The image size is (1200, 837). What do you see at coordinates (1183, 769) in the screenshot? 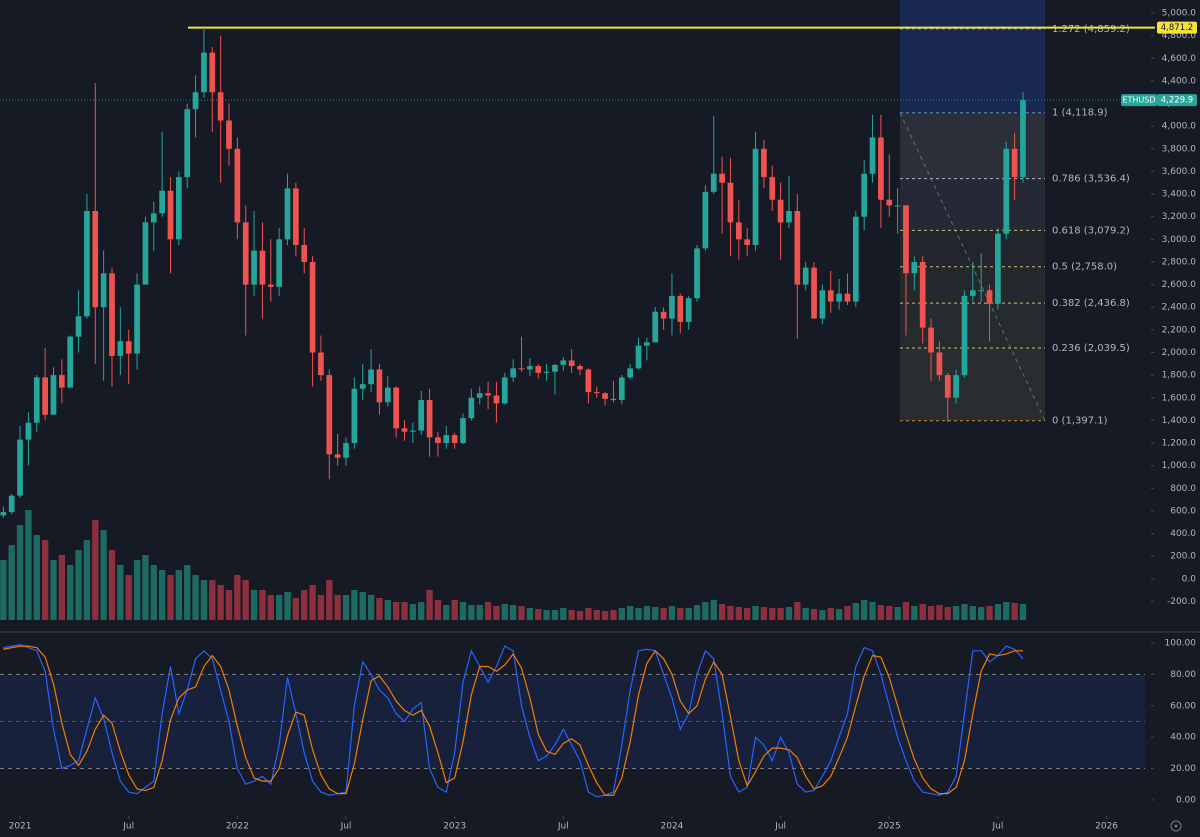
I see `stoch-y-tick-label: 20.00` at bounding box center [1183, 769].